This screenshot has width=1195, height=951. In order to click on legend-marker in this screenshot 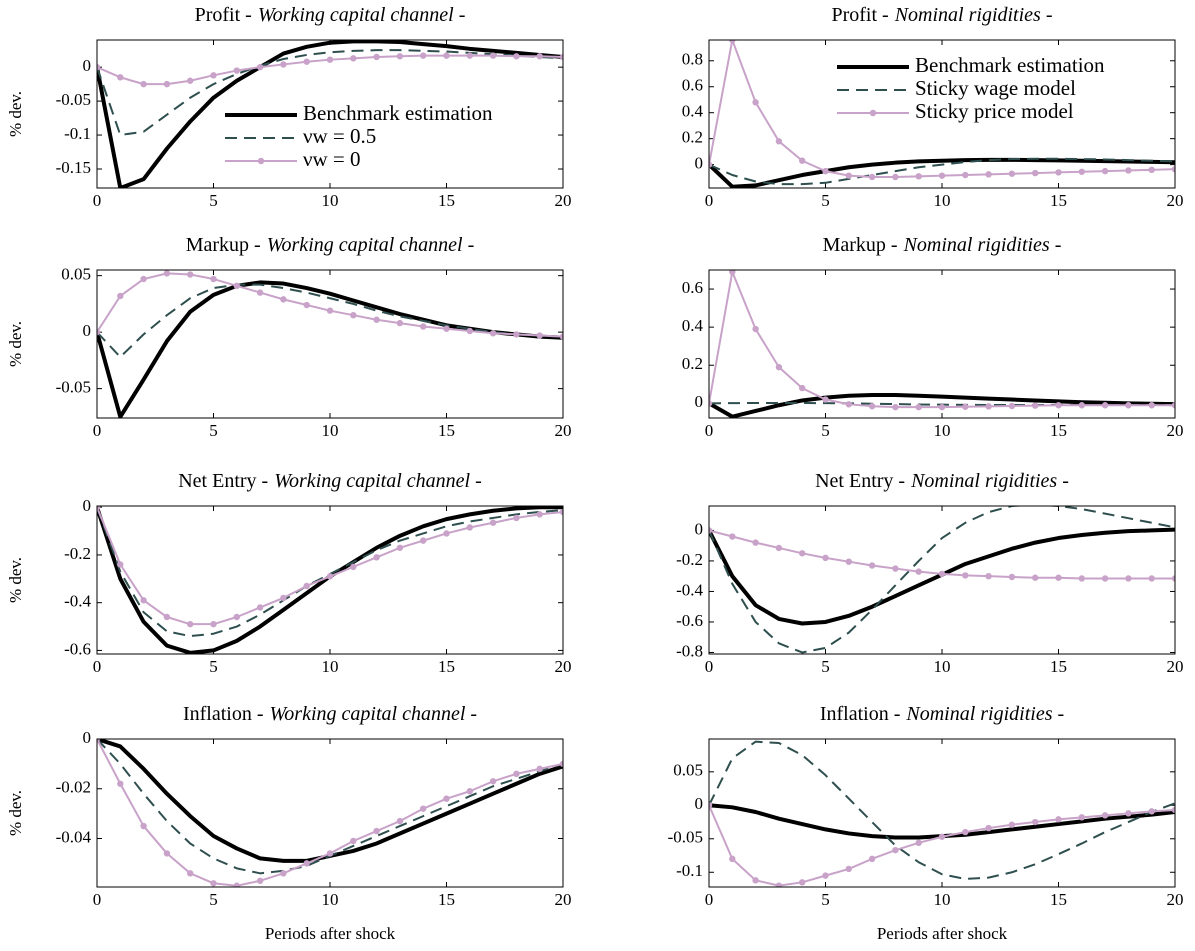, I will do `click(873, 113)`.